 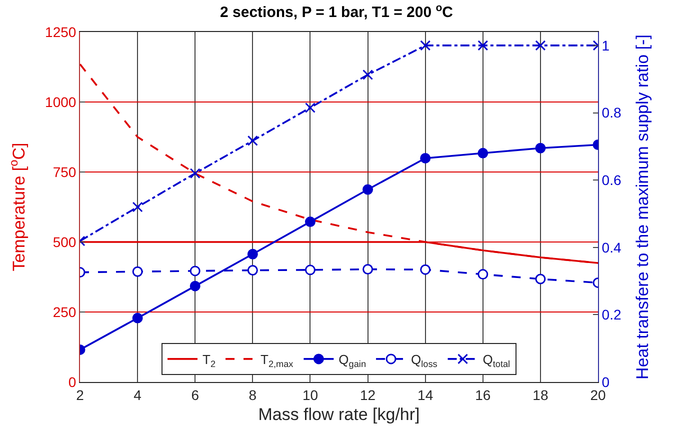 What do you see at coordinates (337, 12) in the screenshot?
I see `chart-title: 2 sections, P = 1 bar, T1 = 200 $^{o}$C` at bounding box center [337, 12].